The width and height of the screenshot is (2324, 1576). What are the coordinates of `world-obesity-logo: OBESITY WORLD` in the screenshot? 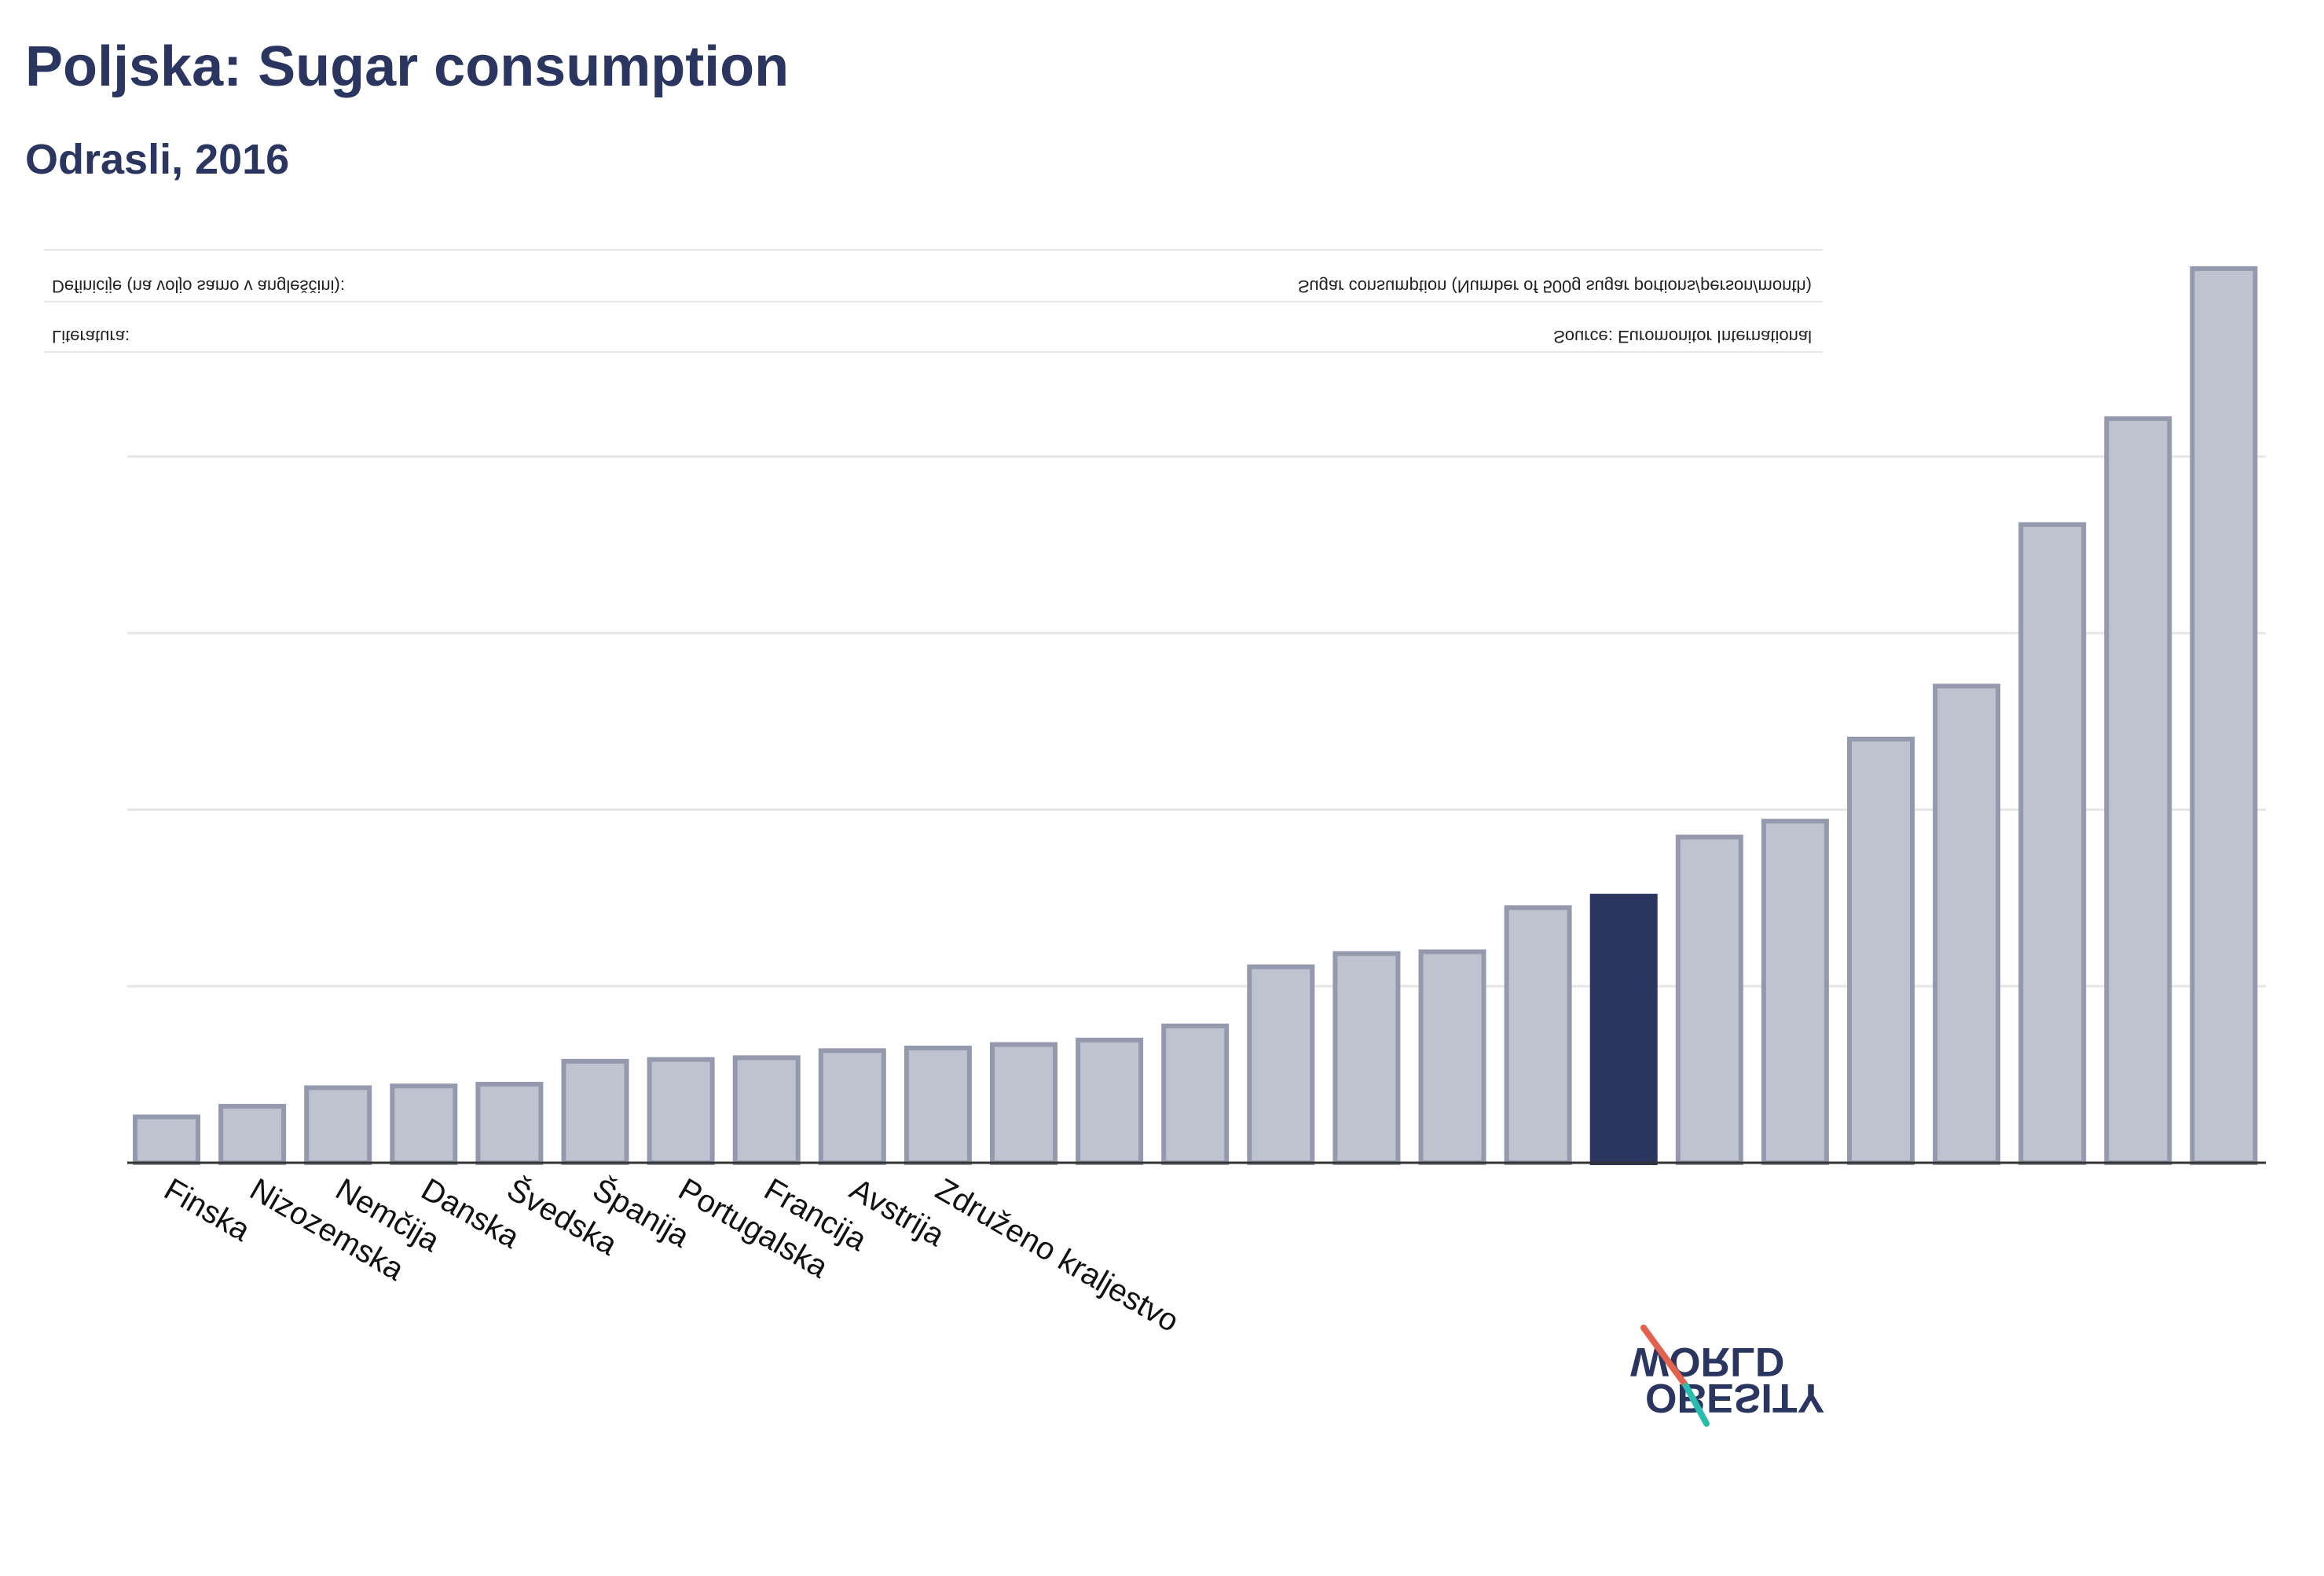 It's located at (1727, 1376).